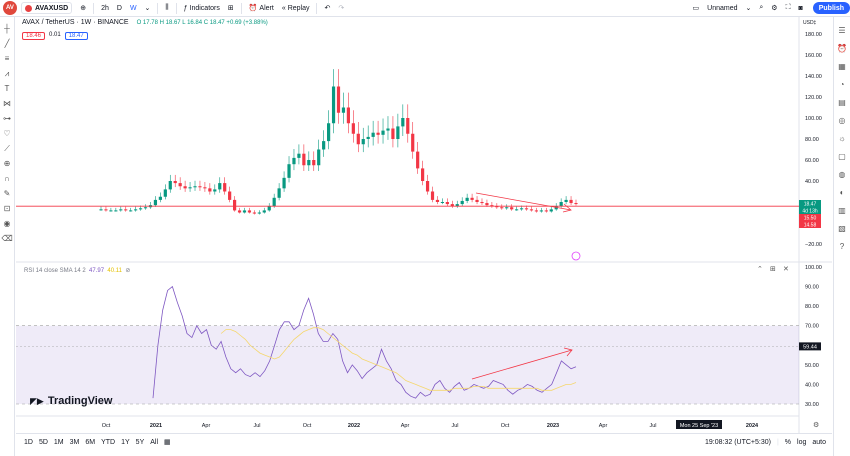  Describe the element at coordinates (7, 133) in the screenshot. I see `heart-icon: ♡` at that location.